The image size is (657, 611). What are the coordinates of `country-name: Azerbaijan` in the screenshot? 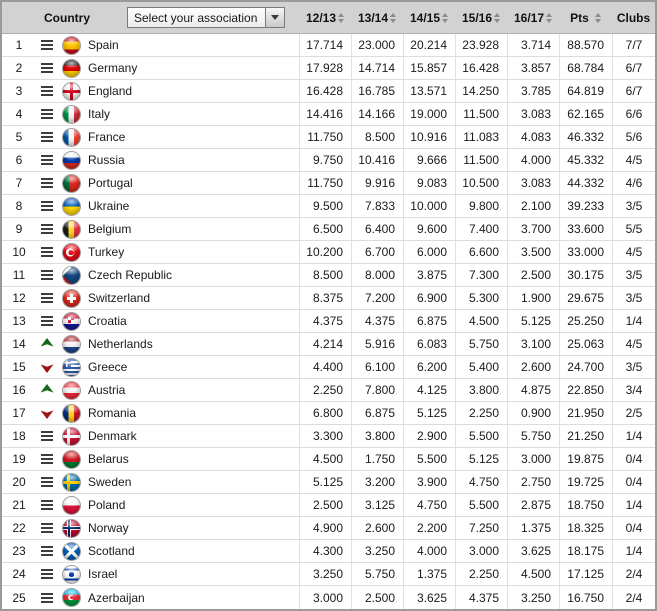 It's located at (116, 597).